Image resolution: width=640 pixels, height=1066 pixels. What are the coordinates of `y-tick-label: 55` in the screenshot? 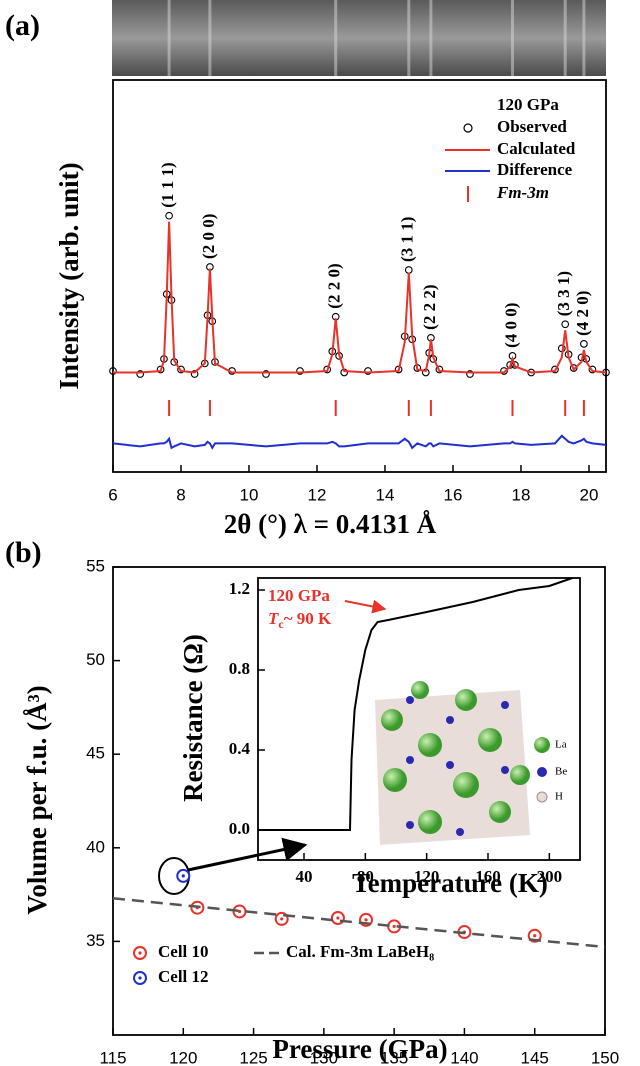 It's located at (95, 565).